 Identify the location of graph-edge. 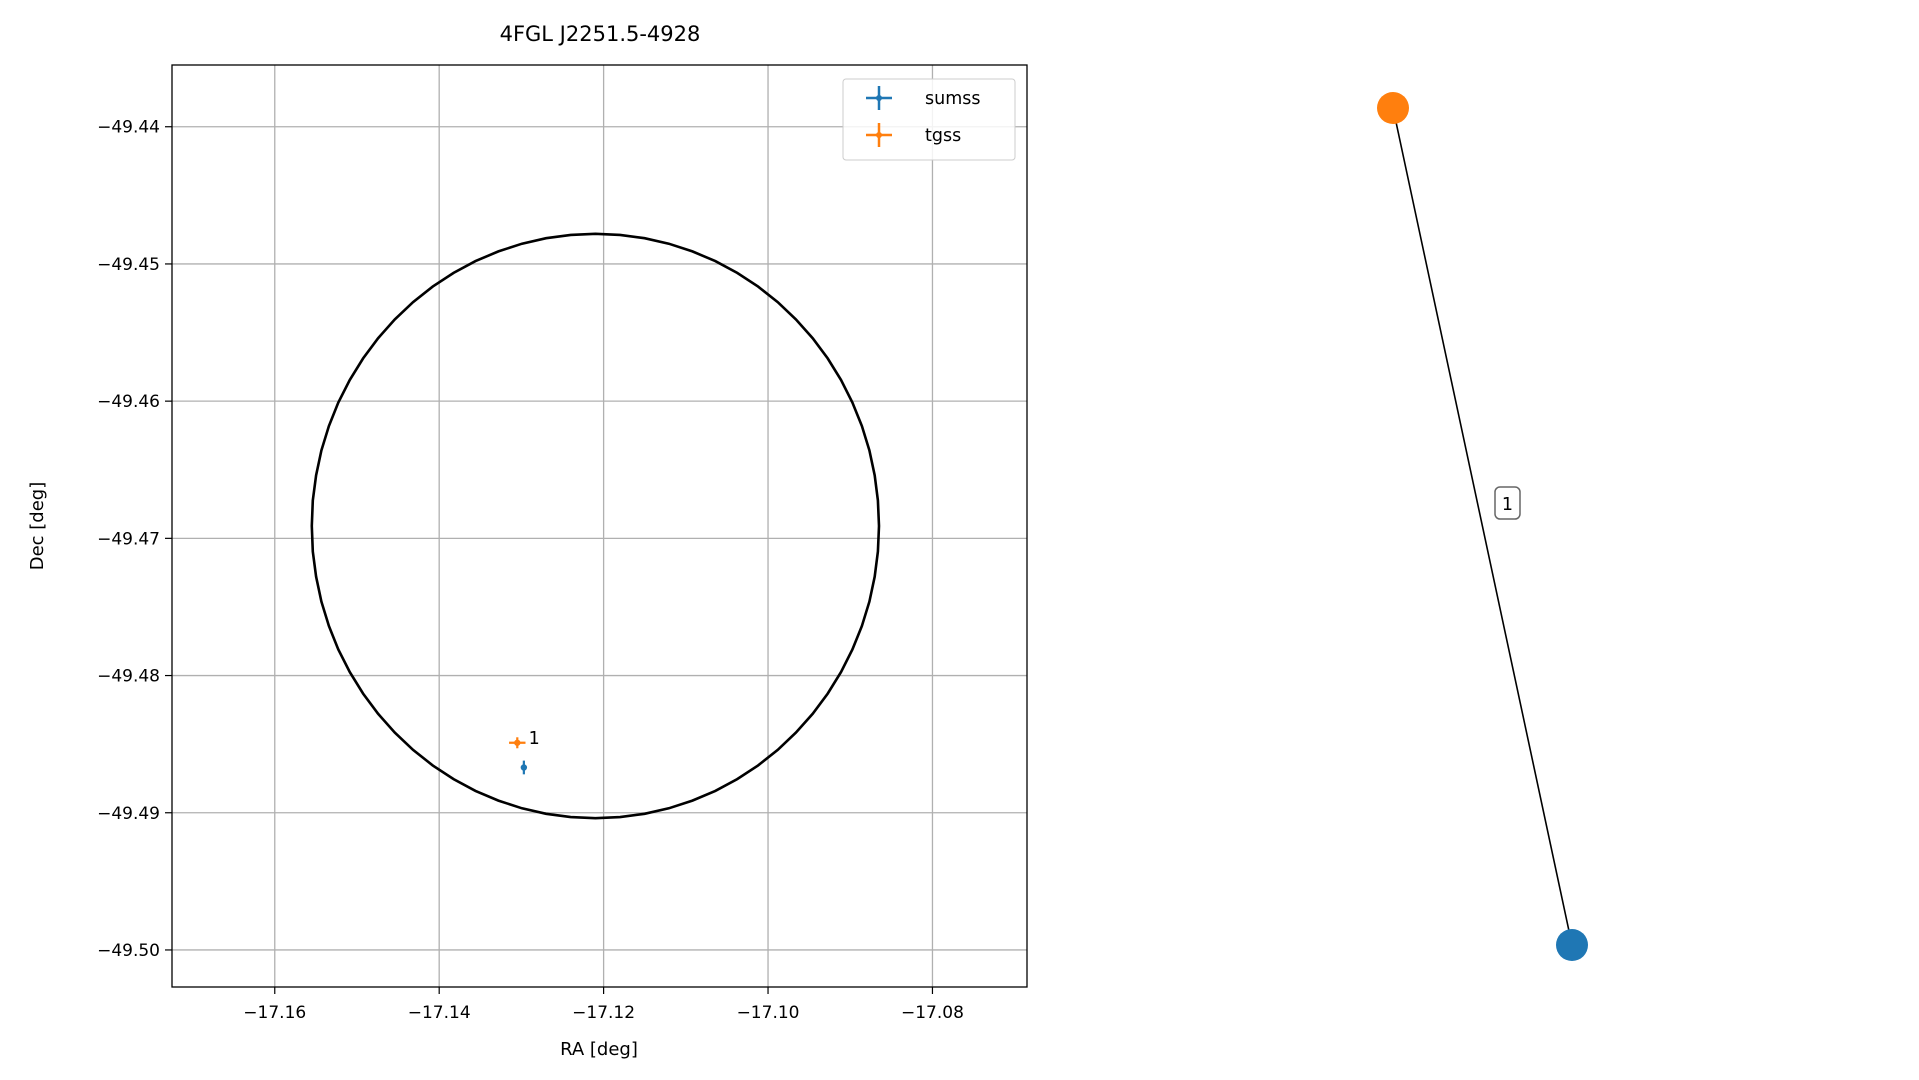
(1482, 526).